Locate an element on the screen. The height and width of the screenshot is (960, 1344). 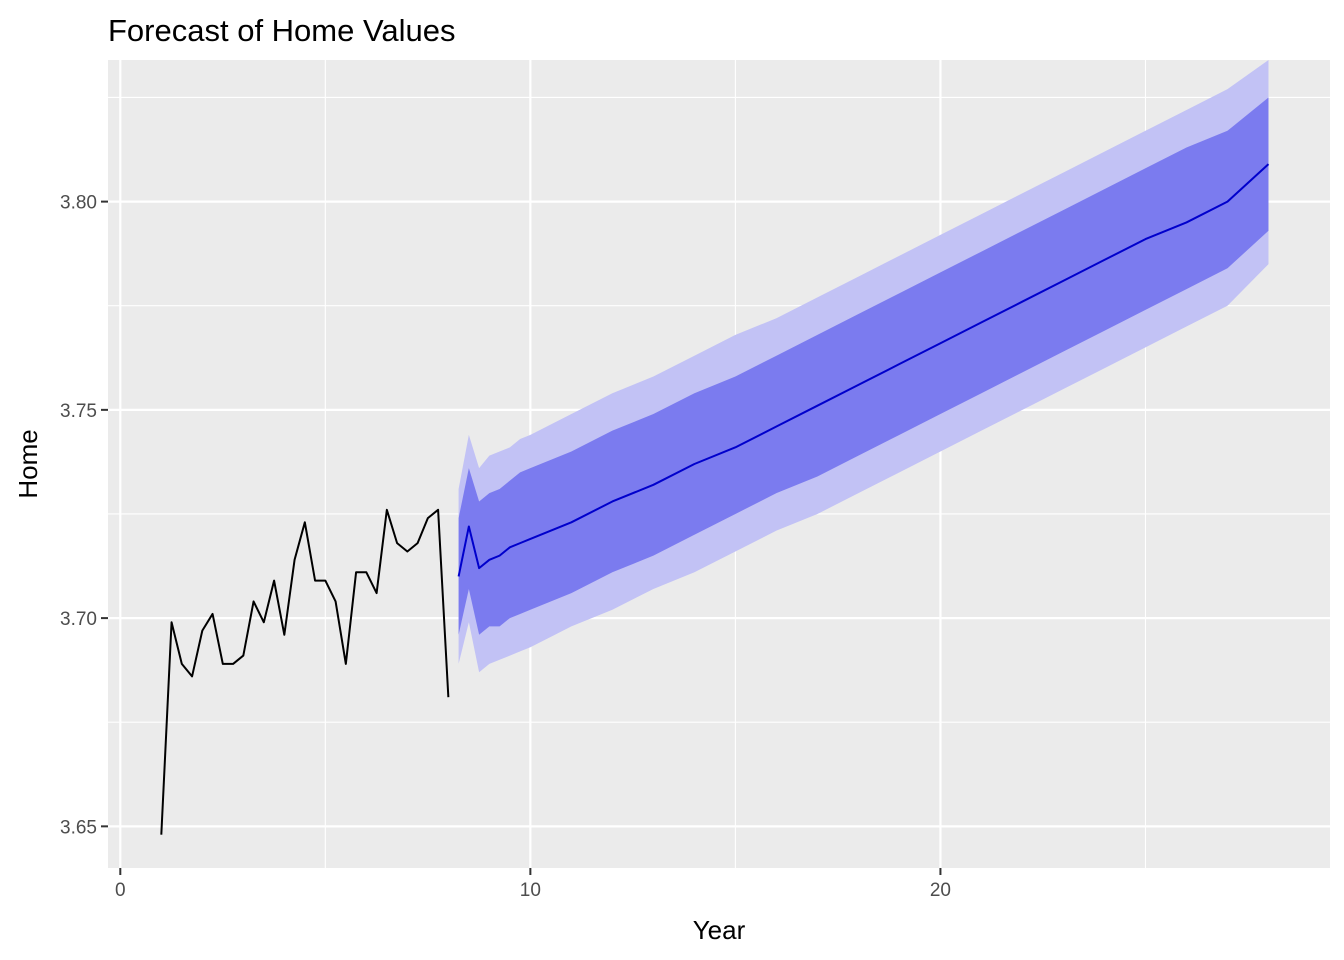
x-tick-label: 20 is located at coordinates (940, 890).